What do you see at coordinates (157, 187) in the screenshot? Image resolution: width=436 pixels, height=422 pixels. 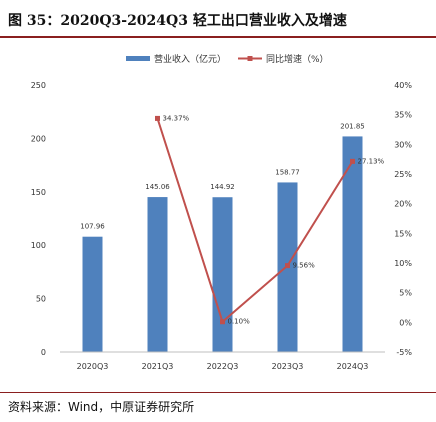 I see `bar-value-label: 145.06` at bounding box center [157, 187].